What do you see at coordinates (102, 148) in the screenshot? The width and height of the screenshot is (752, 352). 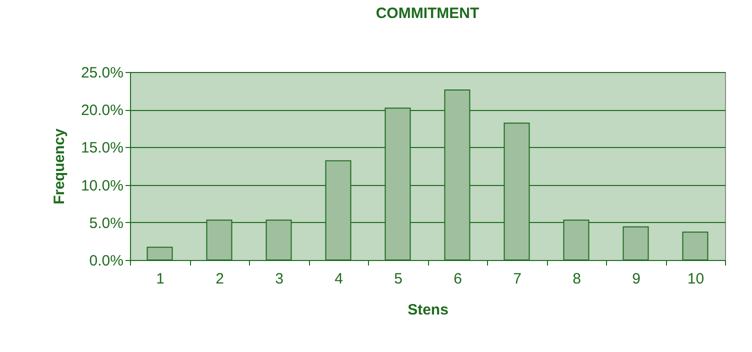 I see `y-tick-label: 15.0%` at bounding box center [102, 148].